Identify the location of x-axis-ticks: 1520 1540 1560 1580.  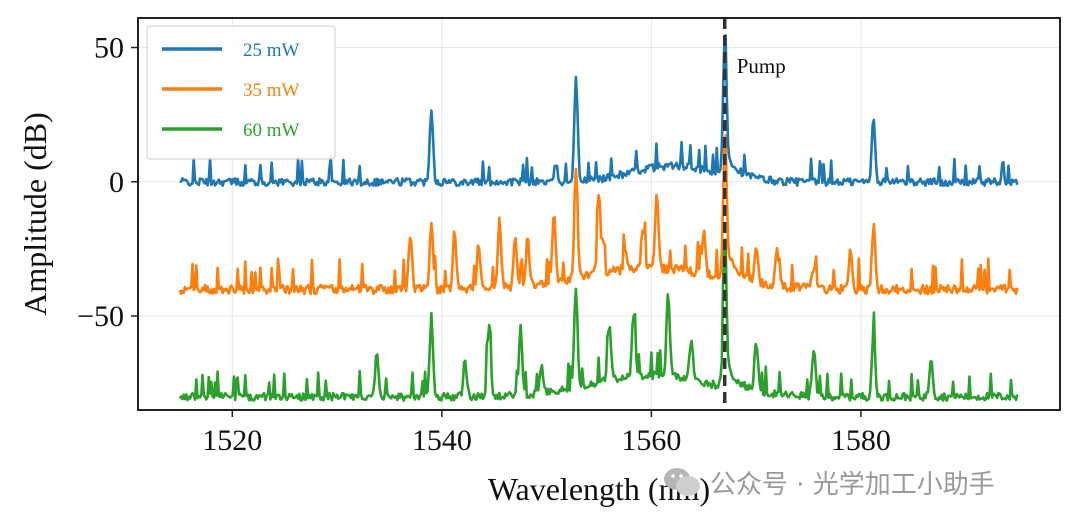
(546, 433).